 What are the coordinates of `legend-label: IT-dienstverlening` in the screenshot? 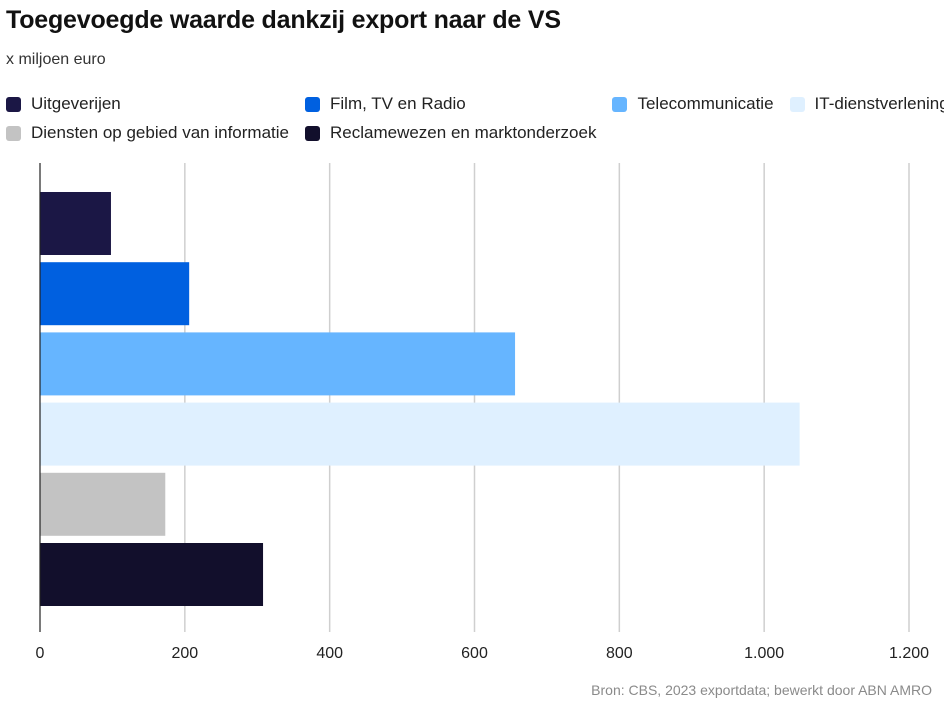 It's located at (879, 103).